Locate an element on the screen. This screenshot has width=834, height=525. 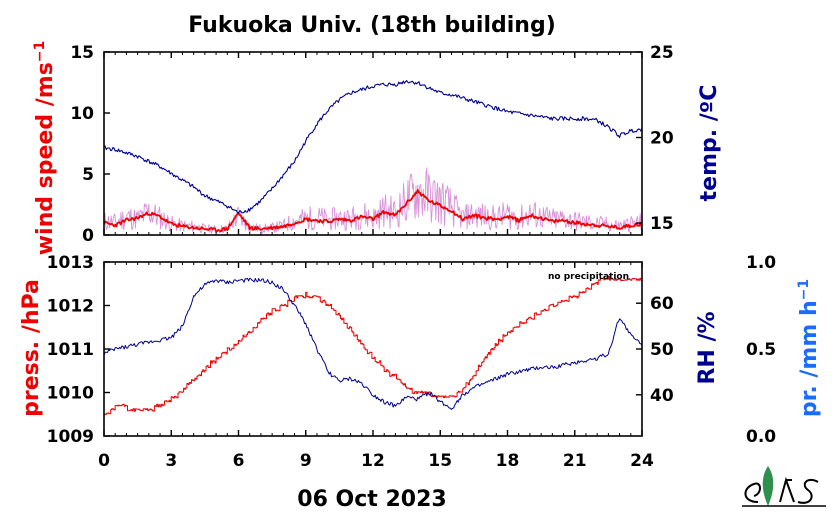
left-y-tick-label: 1009 is located at coordinates (70, 437).